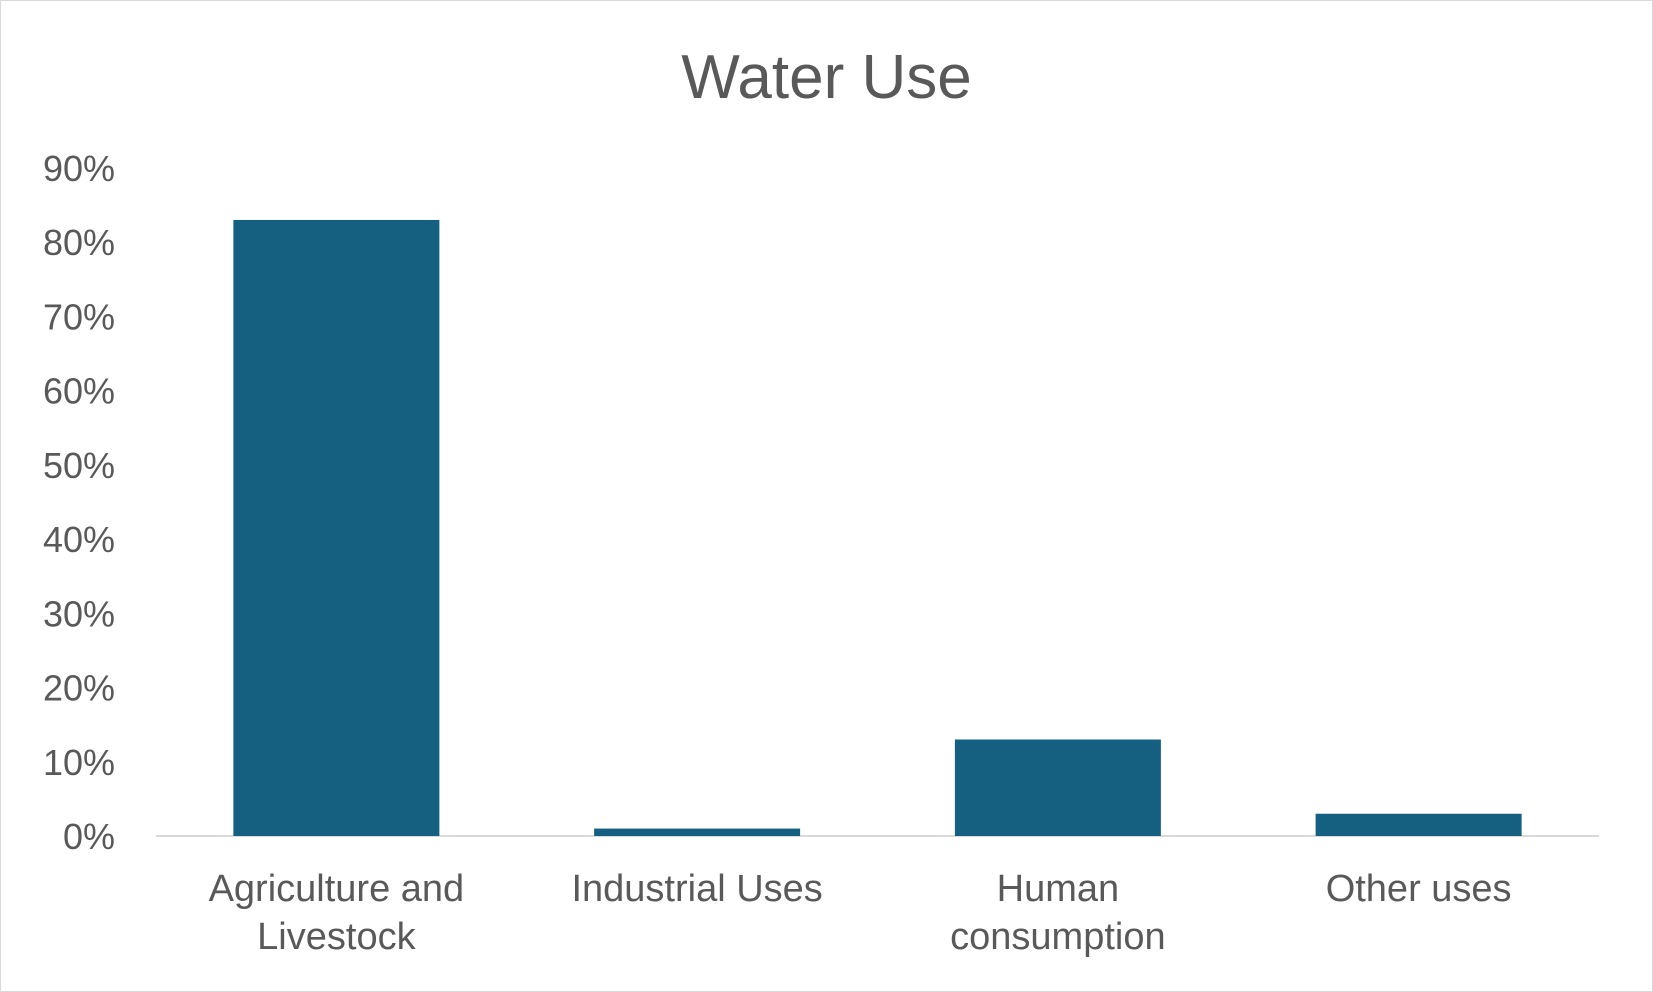  I want to click on x-category-label-line: Other uses, so click(1419, 889).